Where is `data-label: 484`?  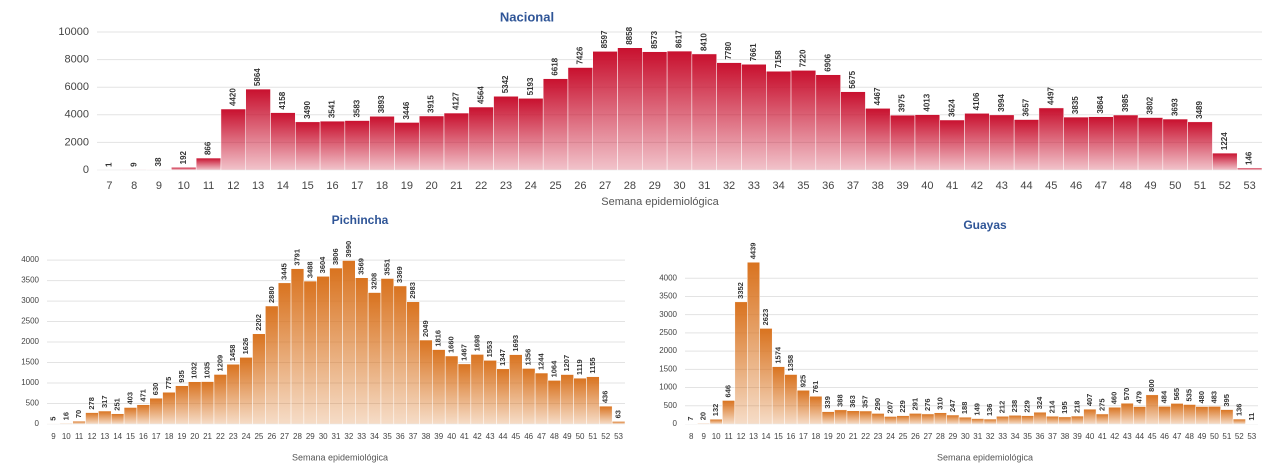
data-label: 484 is located at coordinates (1164, 396).